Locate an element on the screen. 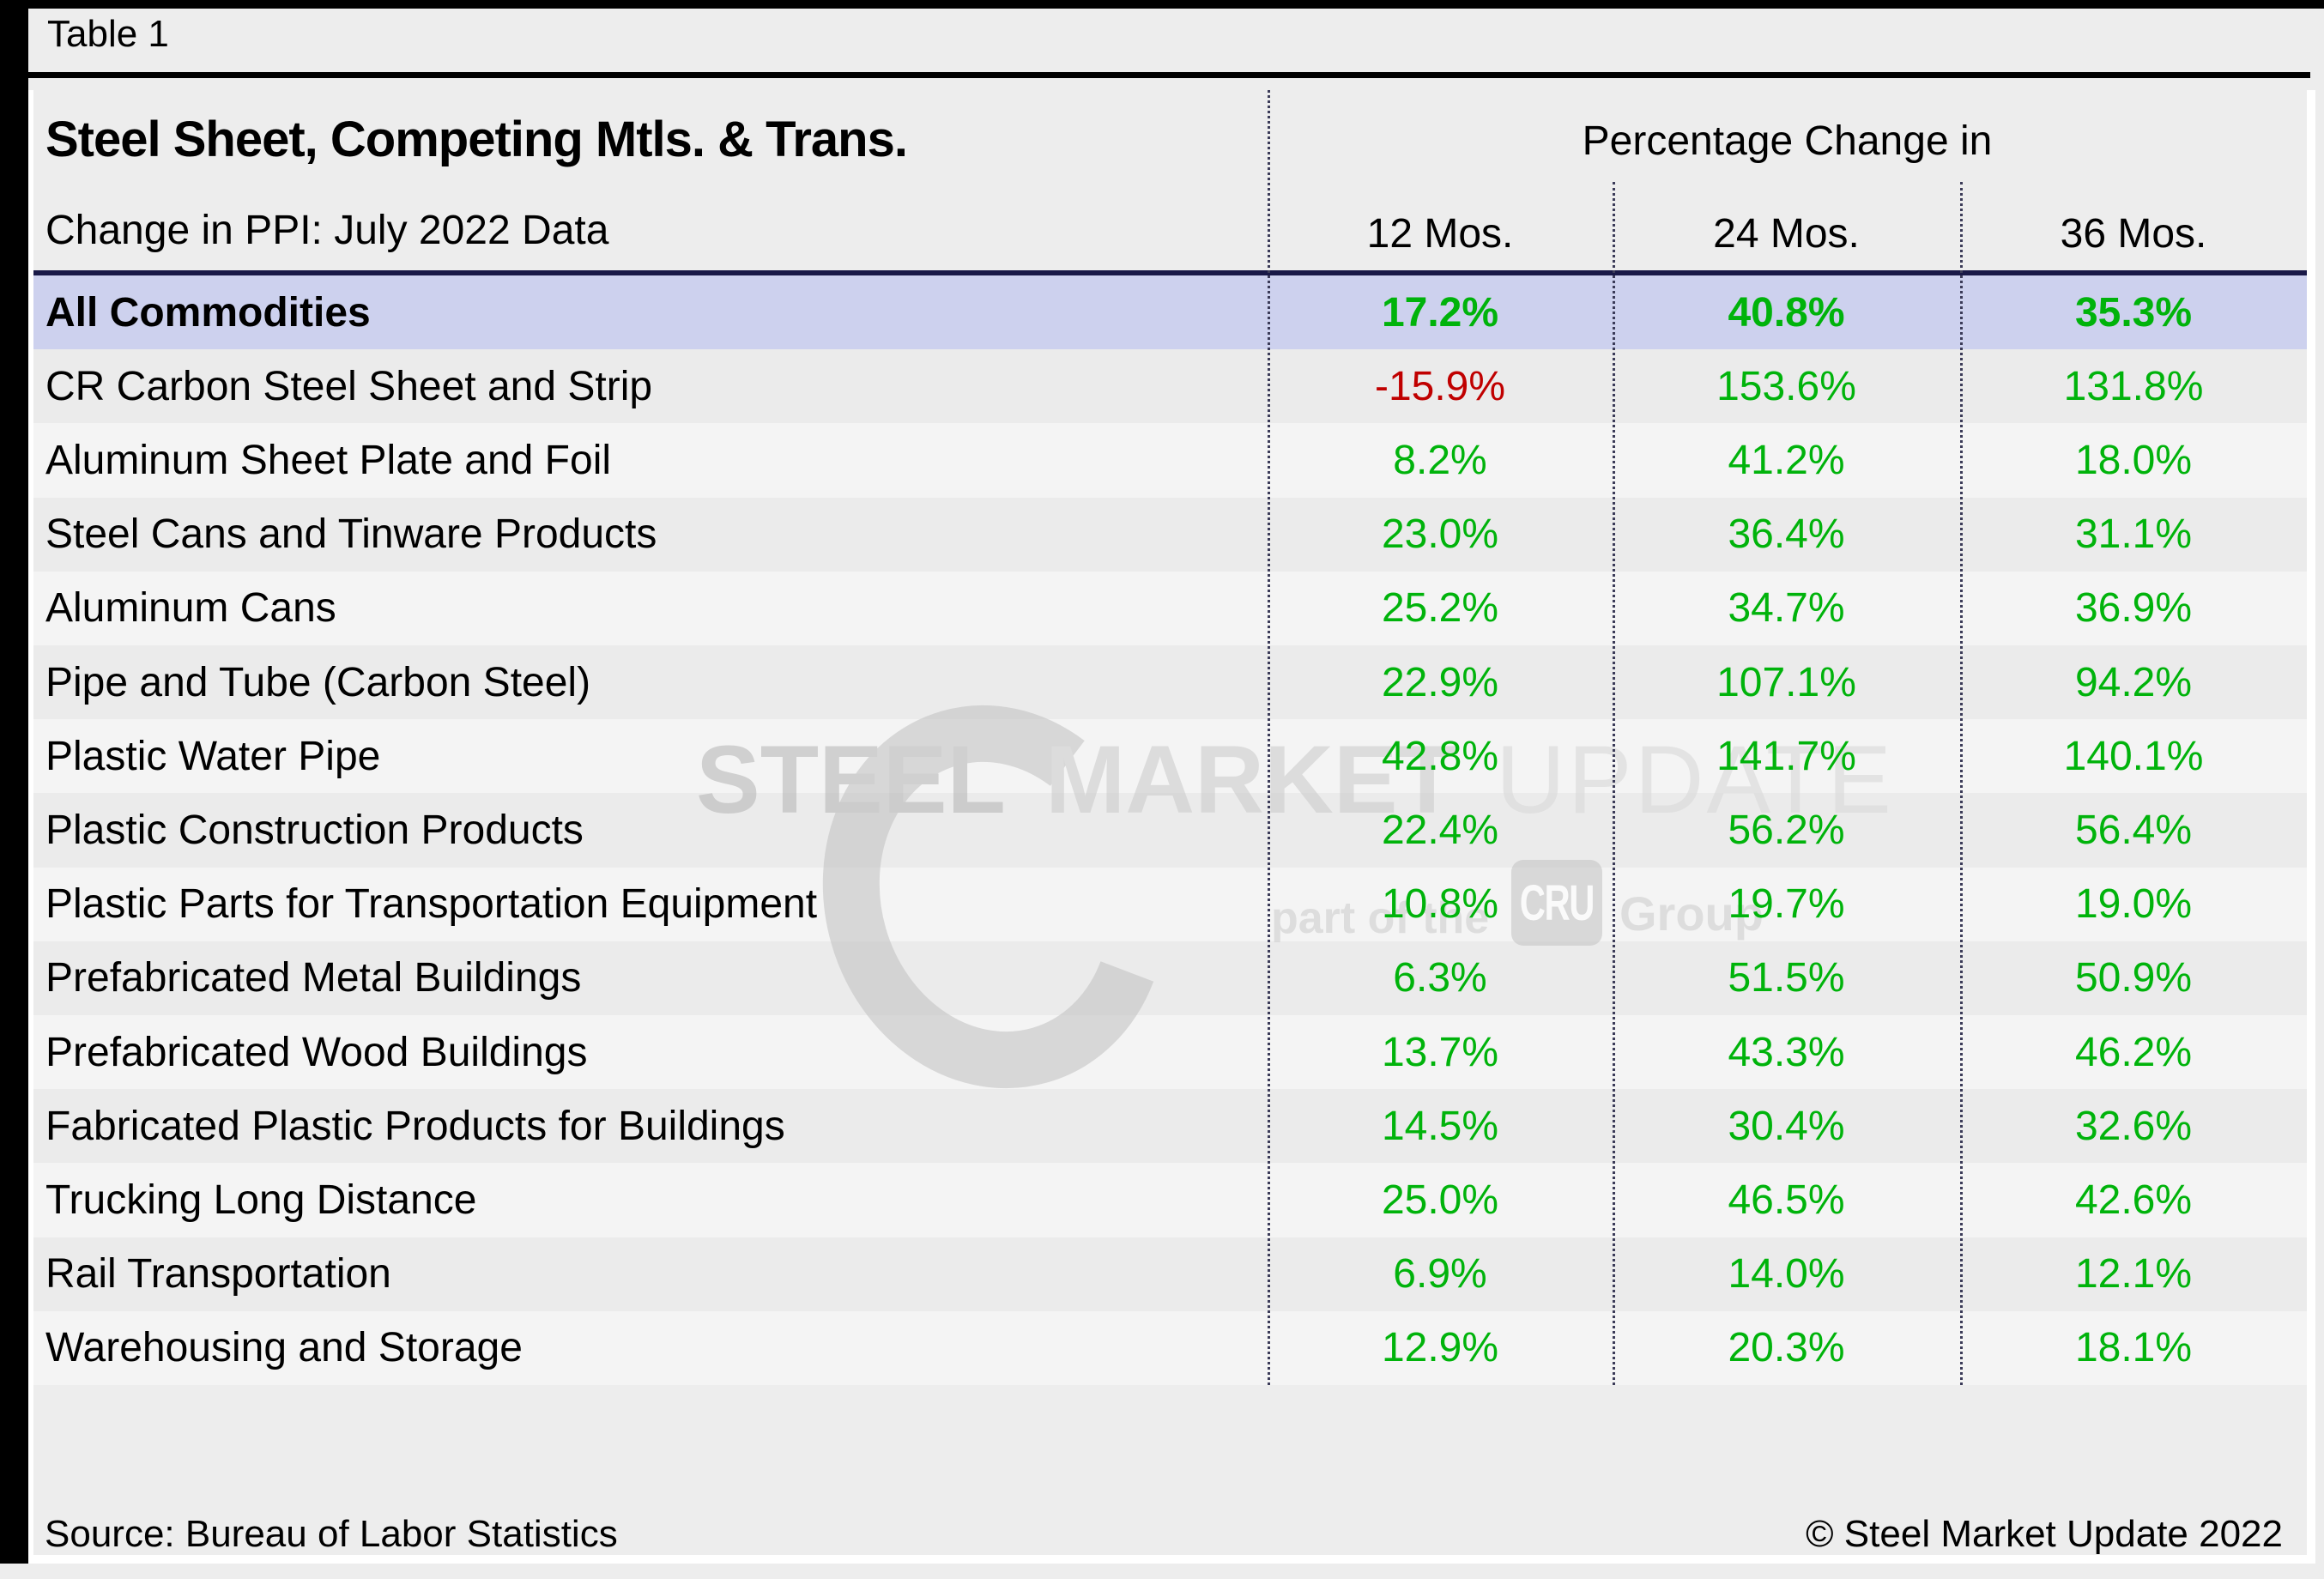 The width and height of the screenshot is (2324, 1579). value-24mos: 34.7% is located at coordinates (1786, 608).